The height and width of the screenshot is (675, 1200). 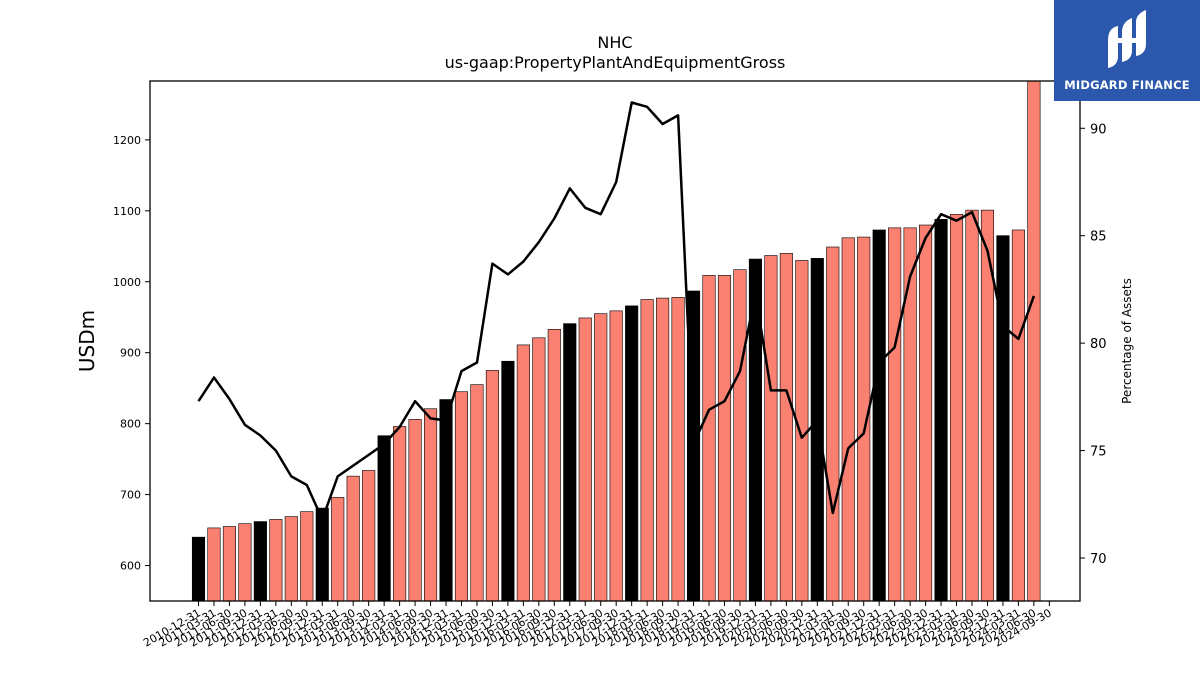 I want to click on y-tick-label: 1100, so click(x=127, y=211).